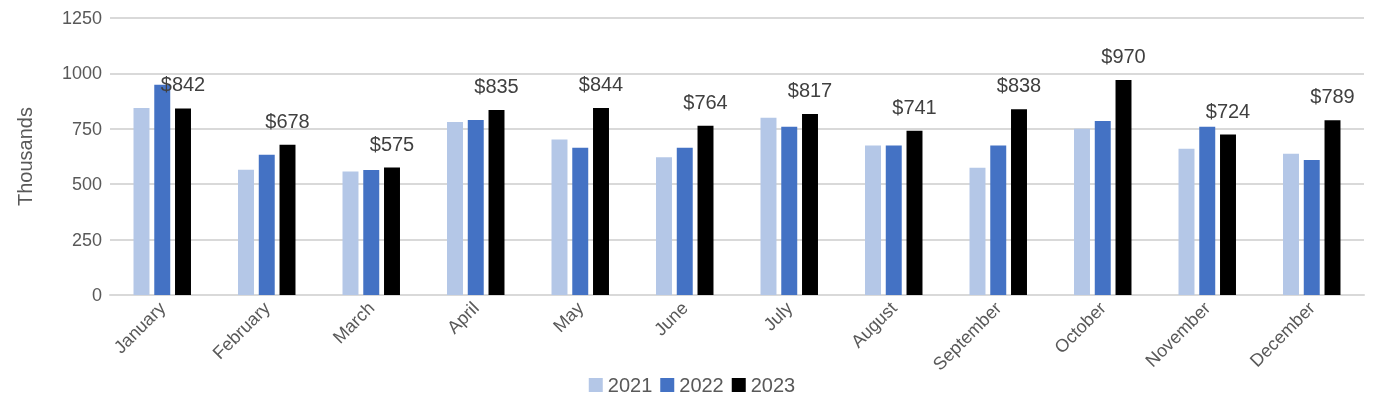 The height and width of the screenshot is (400, 1384). I want to click on legend-label: 2022, so click(701, 385).